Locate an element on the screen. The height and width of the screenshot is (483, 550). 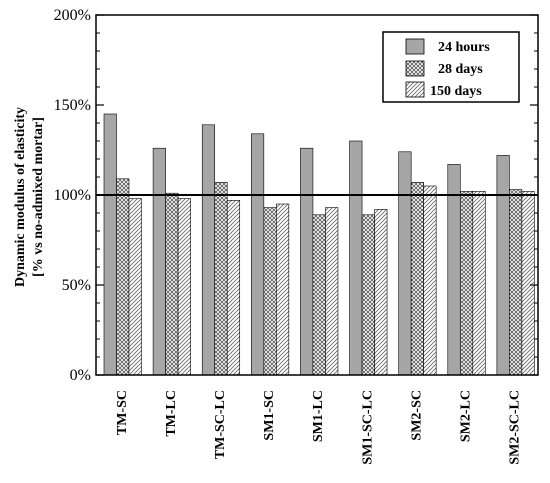
bar-sm2-sc-lc-28-days is located at coordinates (516, 282).